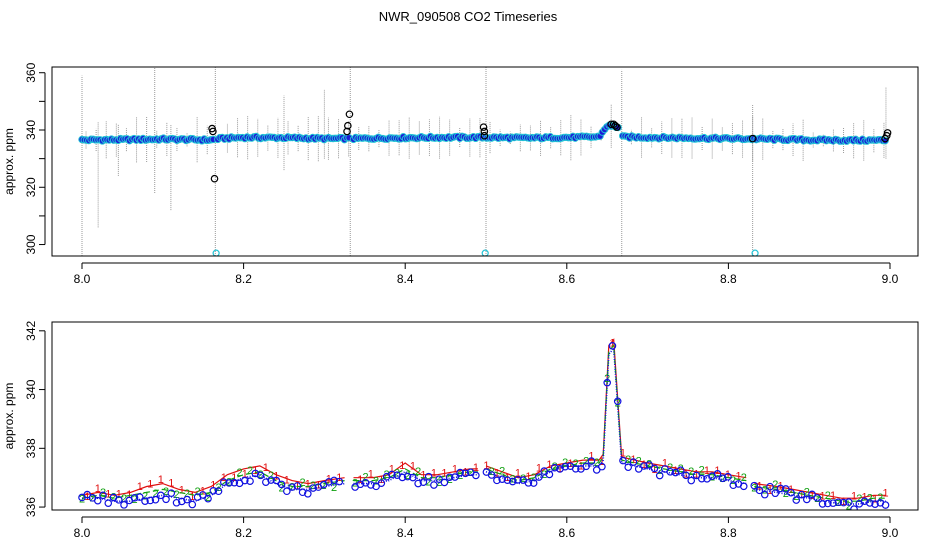 This screenshot has height=540, width=936. Describe the element at coordinates (31, 448) in the screenshot. I see `y-tick-label: 338` at that location.